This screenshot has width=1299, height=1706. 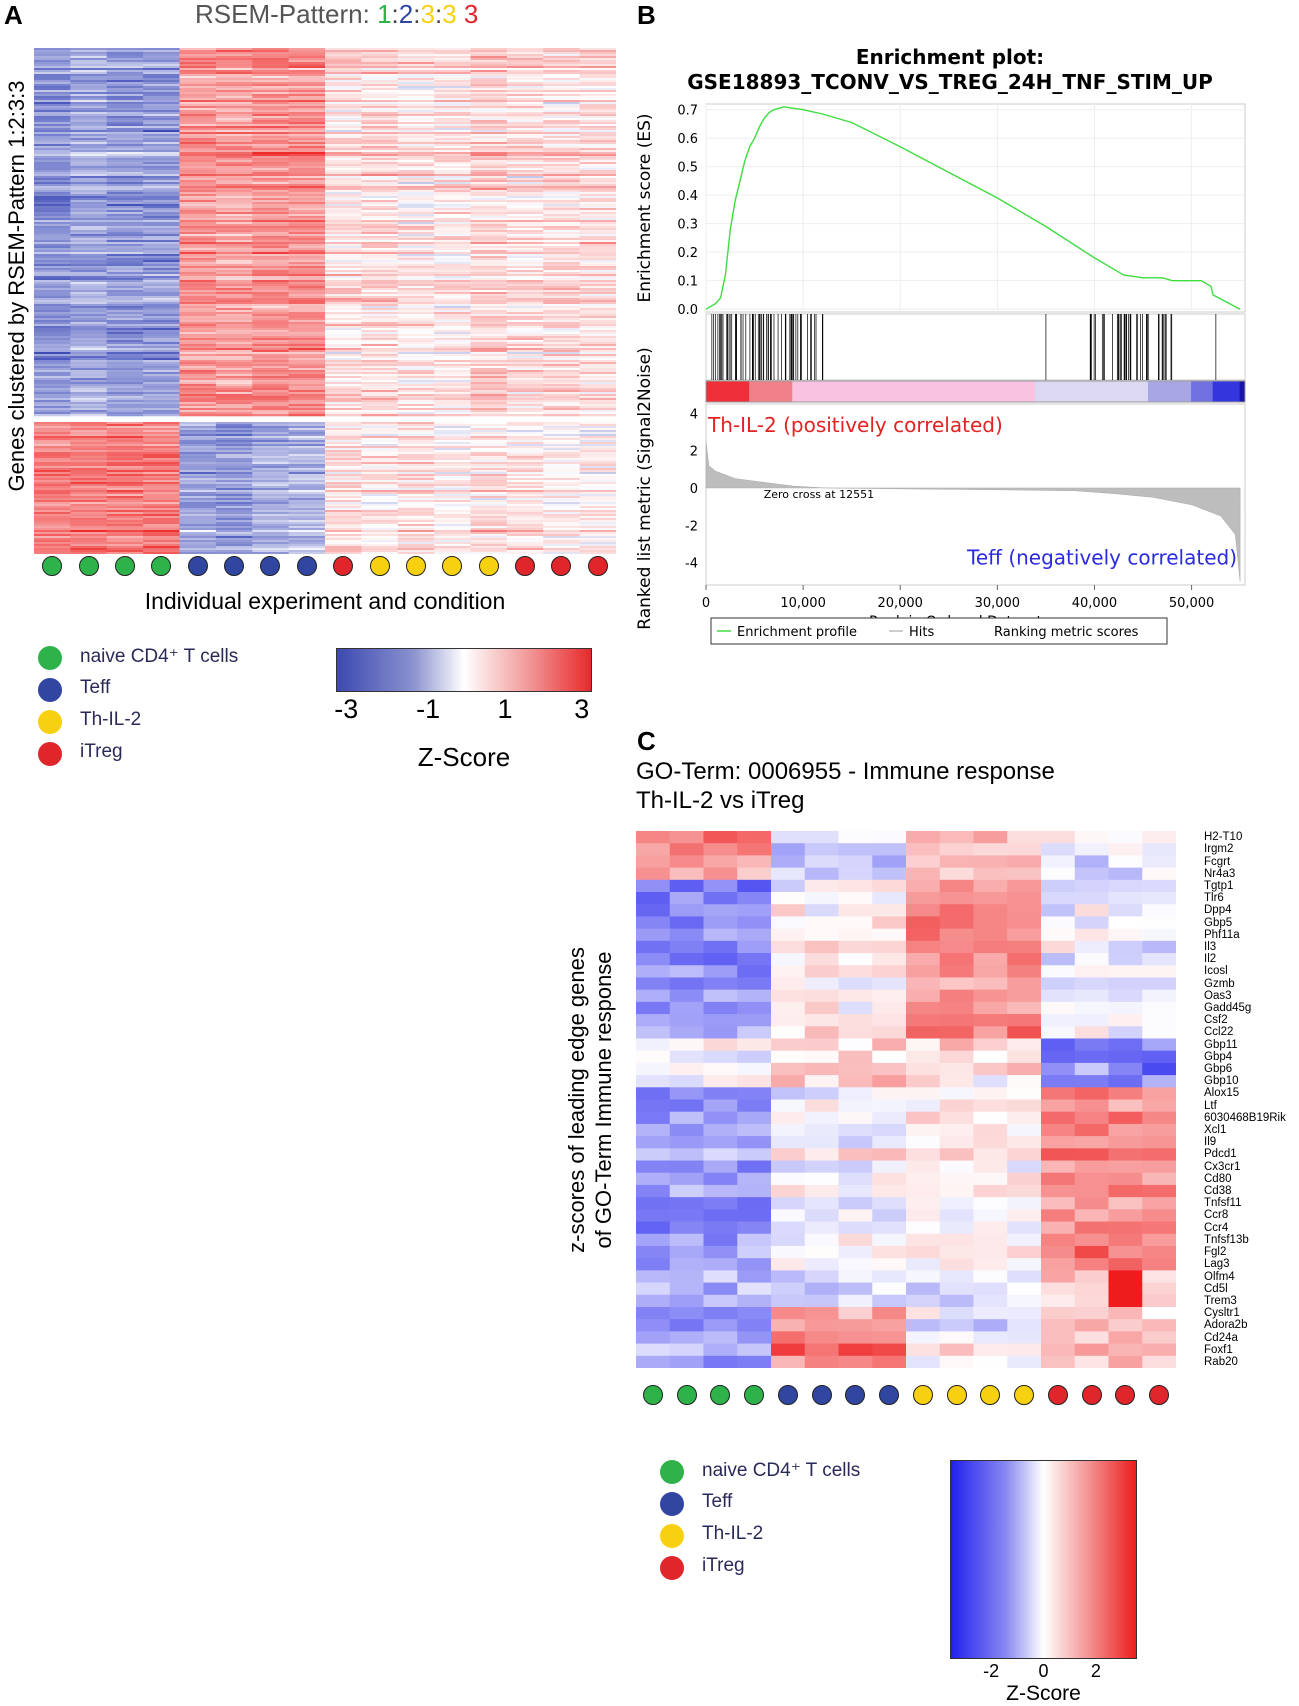 I want to click on gene-label: Pdcd1, so click(x=1220, y=1154).